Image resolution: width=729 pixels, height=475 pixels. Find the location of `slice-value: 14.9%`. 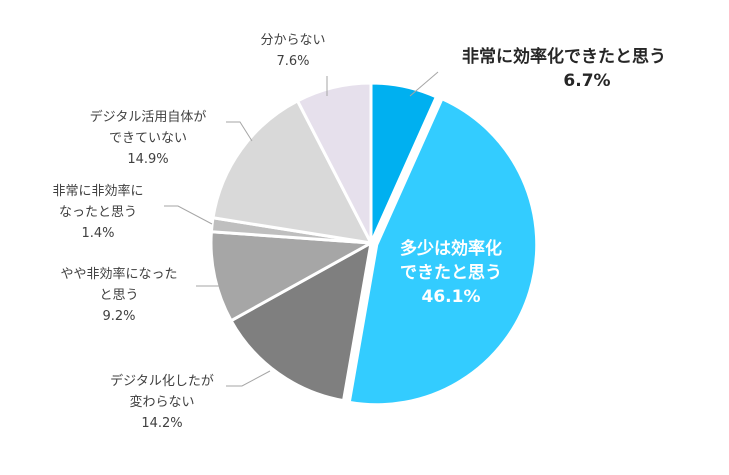

slice-value: 14.9% is located at coordinates (147, 159).